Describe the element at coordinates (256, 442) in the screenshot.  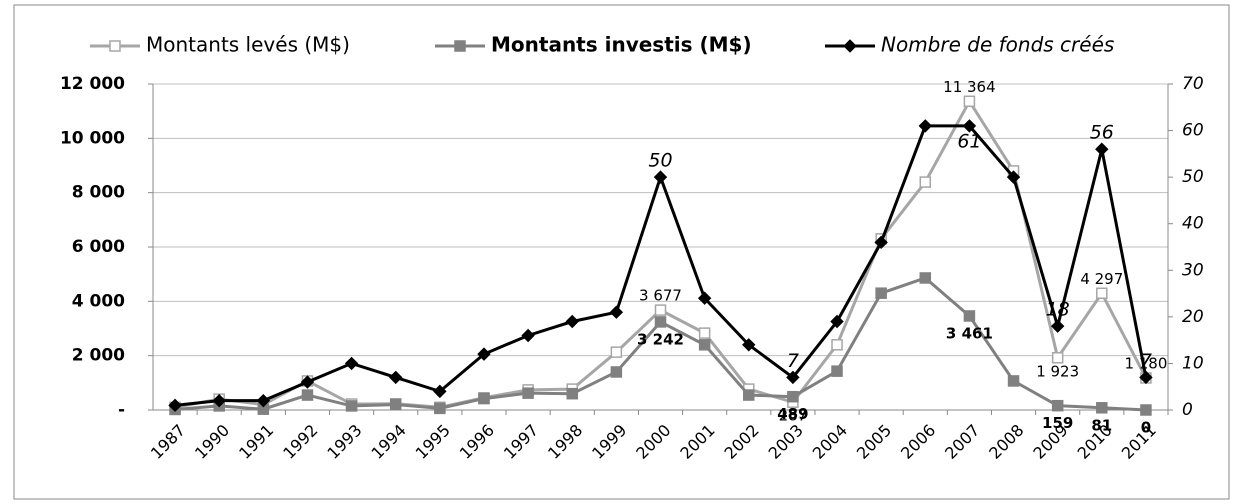
I see `x-tick-label: 1991` at that location.